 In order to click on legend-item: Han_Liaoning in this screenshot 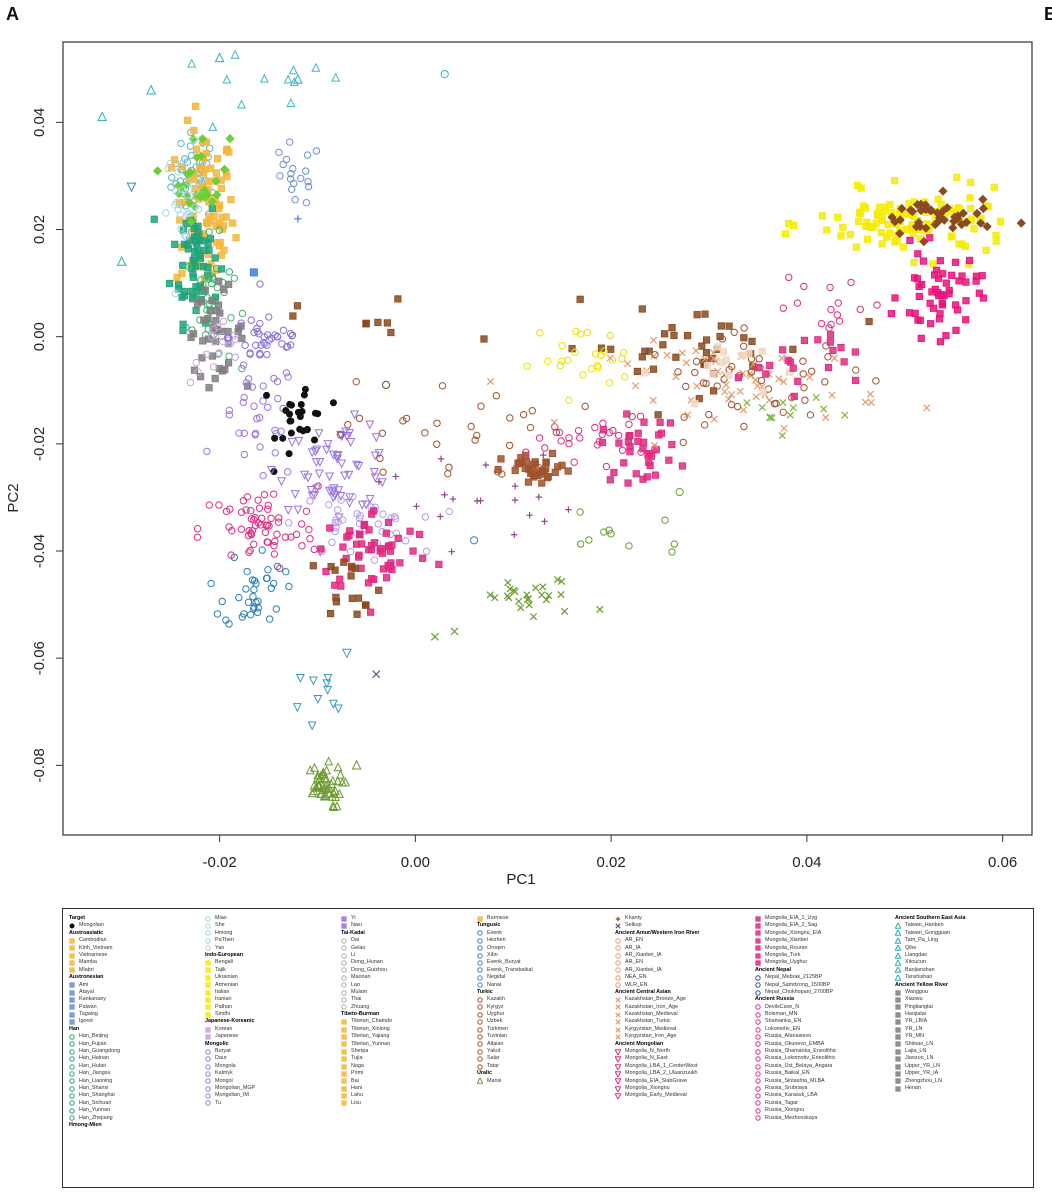, I will do `click(137, 1081)`.